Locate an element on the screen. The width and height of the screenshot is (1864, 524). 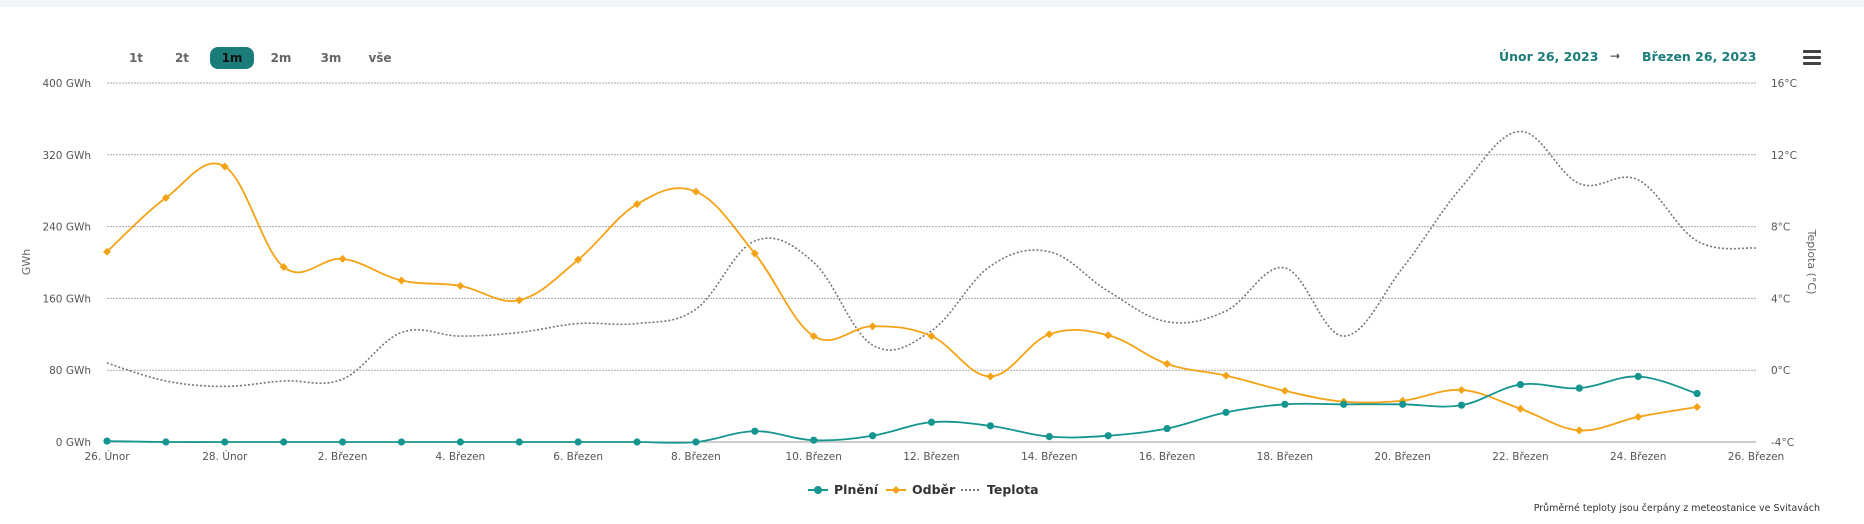
x-tick-label: 20. Březen is located at coordinates (1402, 457).